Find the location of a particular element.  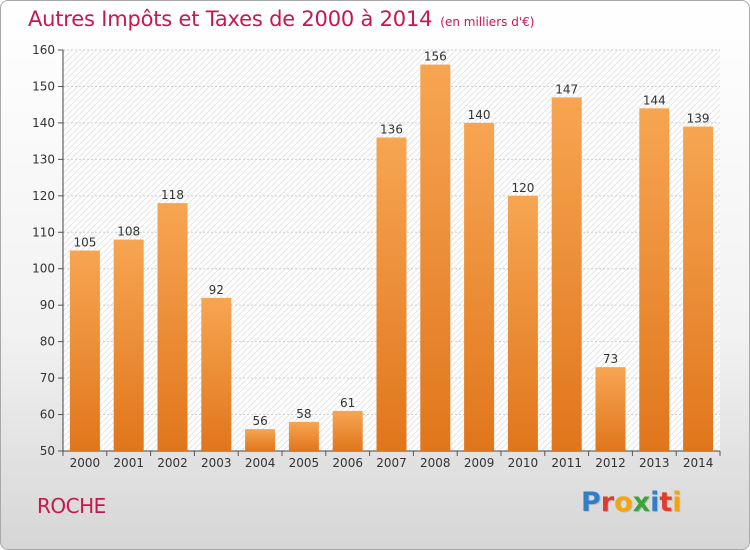

y-tick-label: 90 is located at coordinates (47, 305).